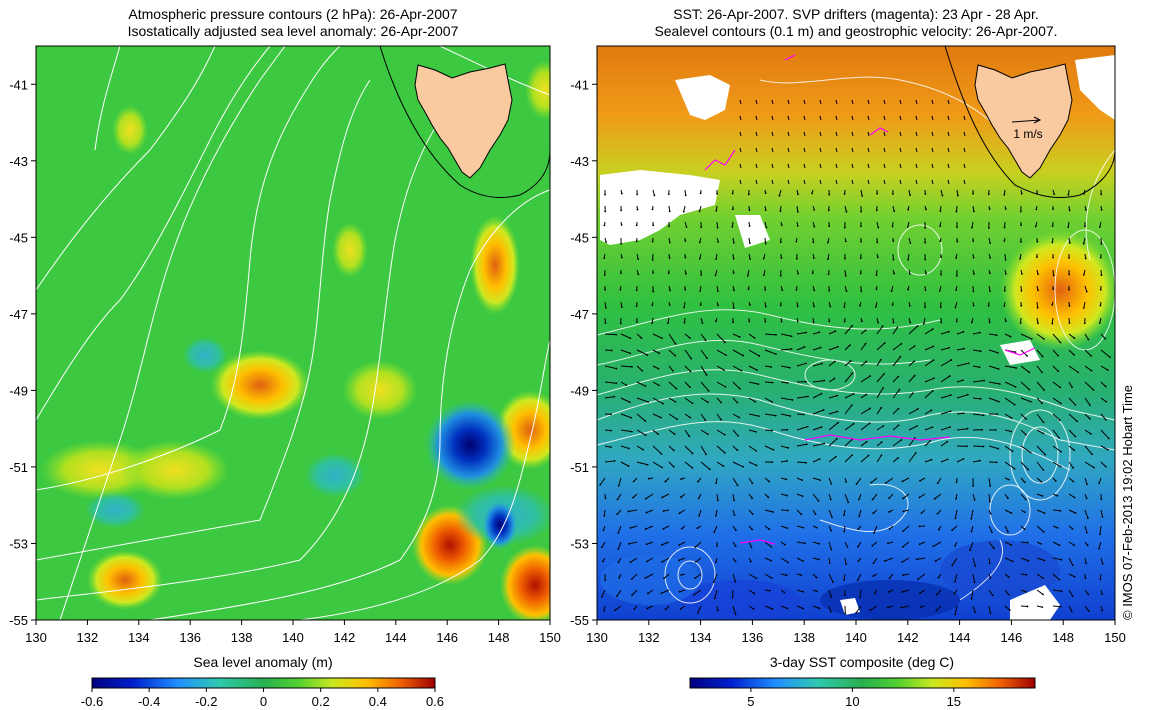 Image resolution: width=1150 pixels, height=710 pixels. I want to click on right-lat-tick-label: -51, so click(579, 467).